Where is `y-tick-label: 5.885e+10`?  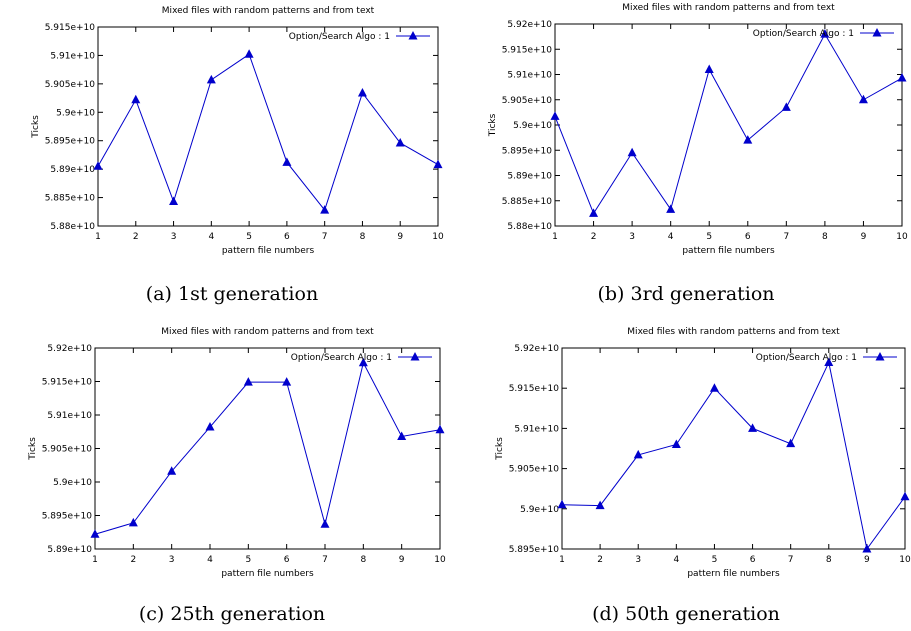
y-tick-label: 5.885e+10 is located at coordinates (70, 199).